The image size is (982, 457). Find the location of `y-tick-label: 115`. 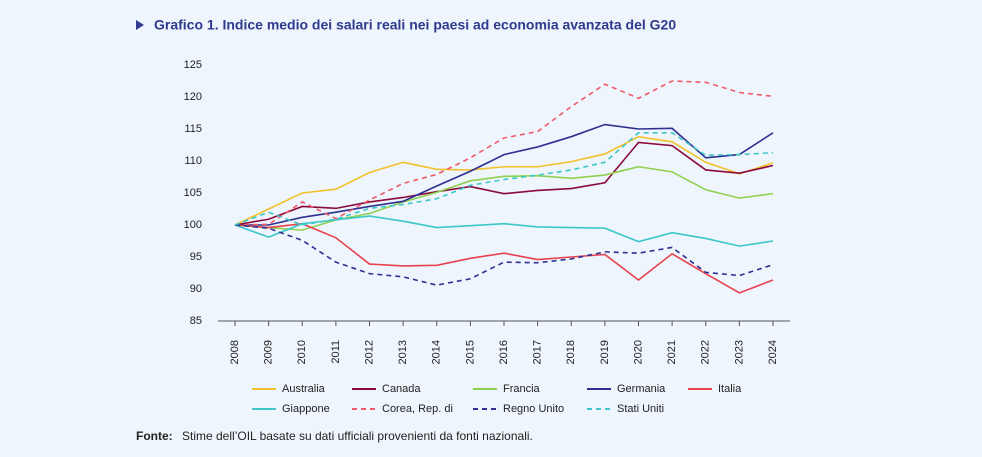

y-tick-label: 115 is located at coordinates (193, 129).